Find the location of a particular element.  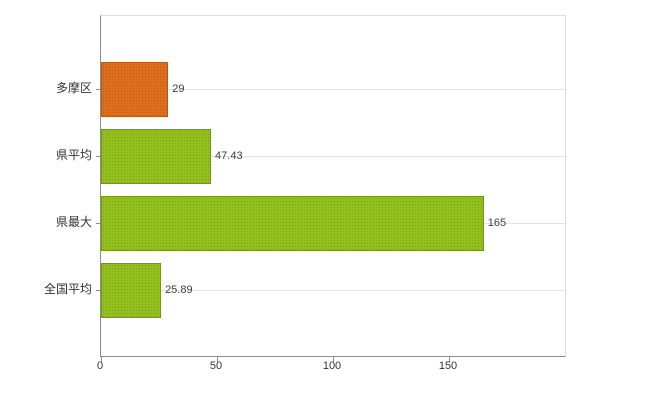

category-label: 全国平均 is located at coordinates (67, 289).